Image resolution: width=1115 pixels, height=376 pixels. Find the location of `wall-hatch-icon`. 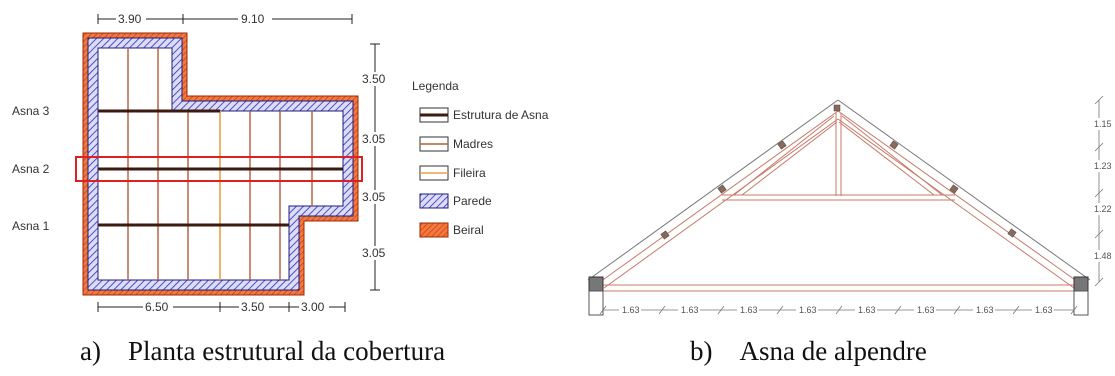

wall-hatch-icon is located at coordinates (434, 201).